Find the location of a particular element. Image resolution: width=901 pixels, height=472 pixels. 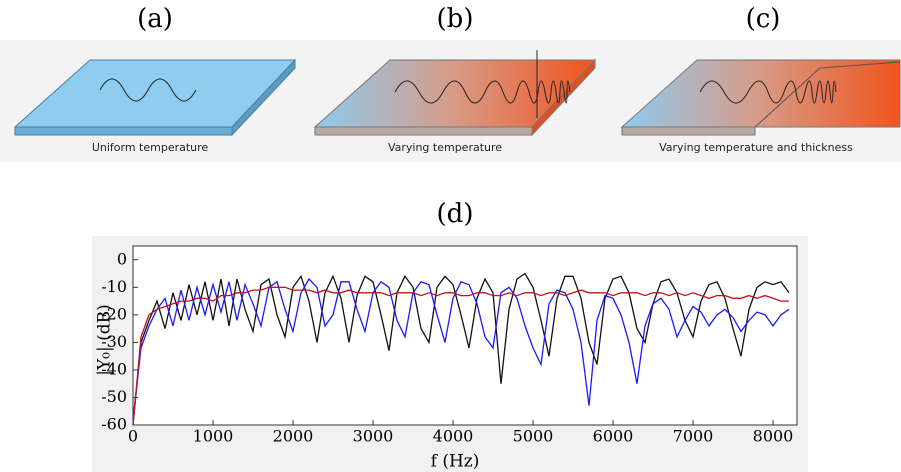

y-tick-label: -30 is located at coordinates (114, 341).